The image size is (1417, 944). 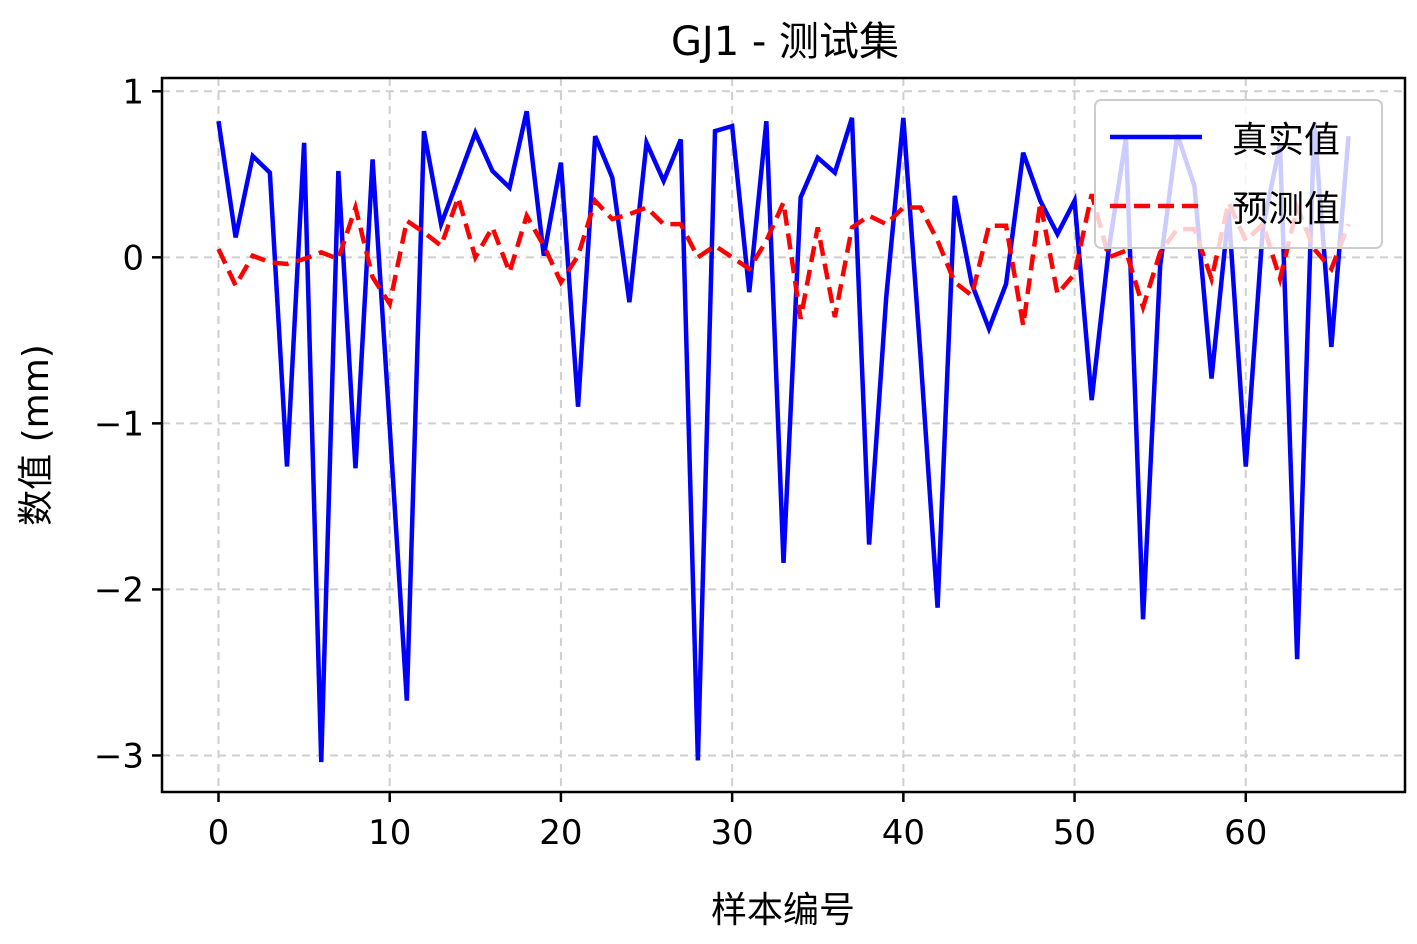 I want to click on x-tick-label: 60, so click(x=1245, y=833).